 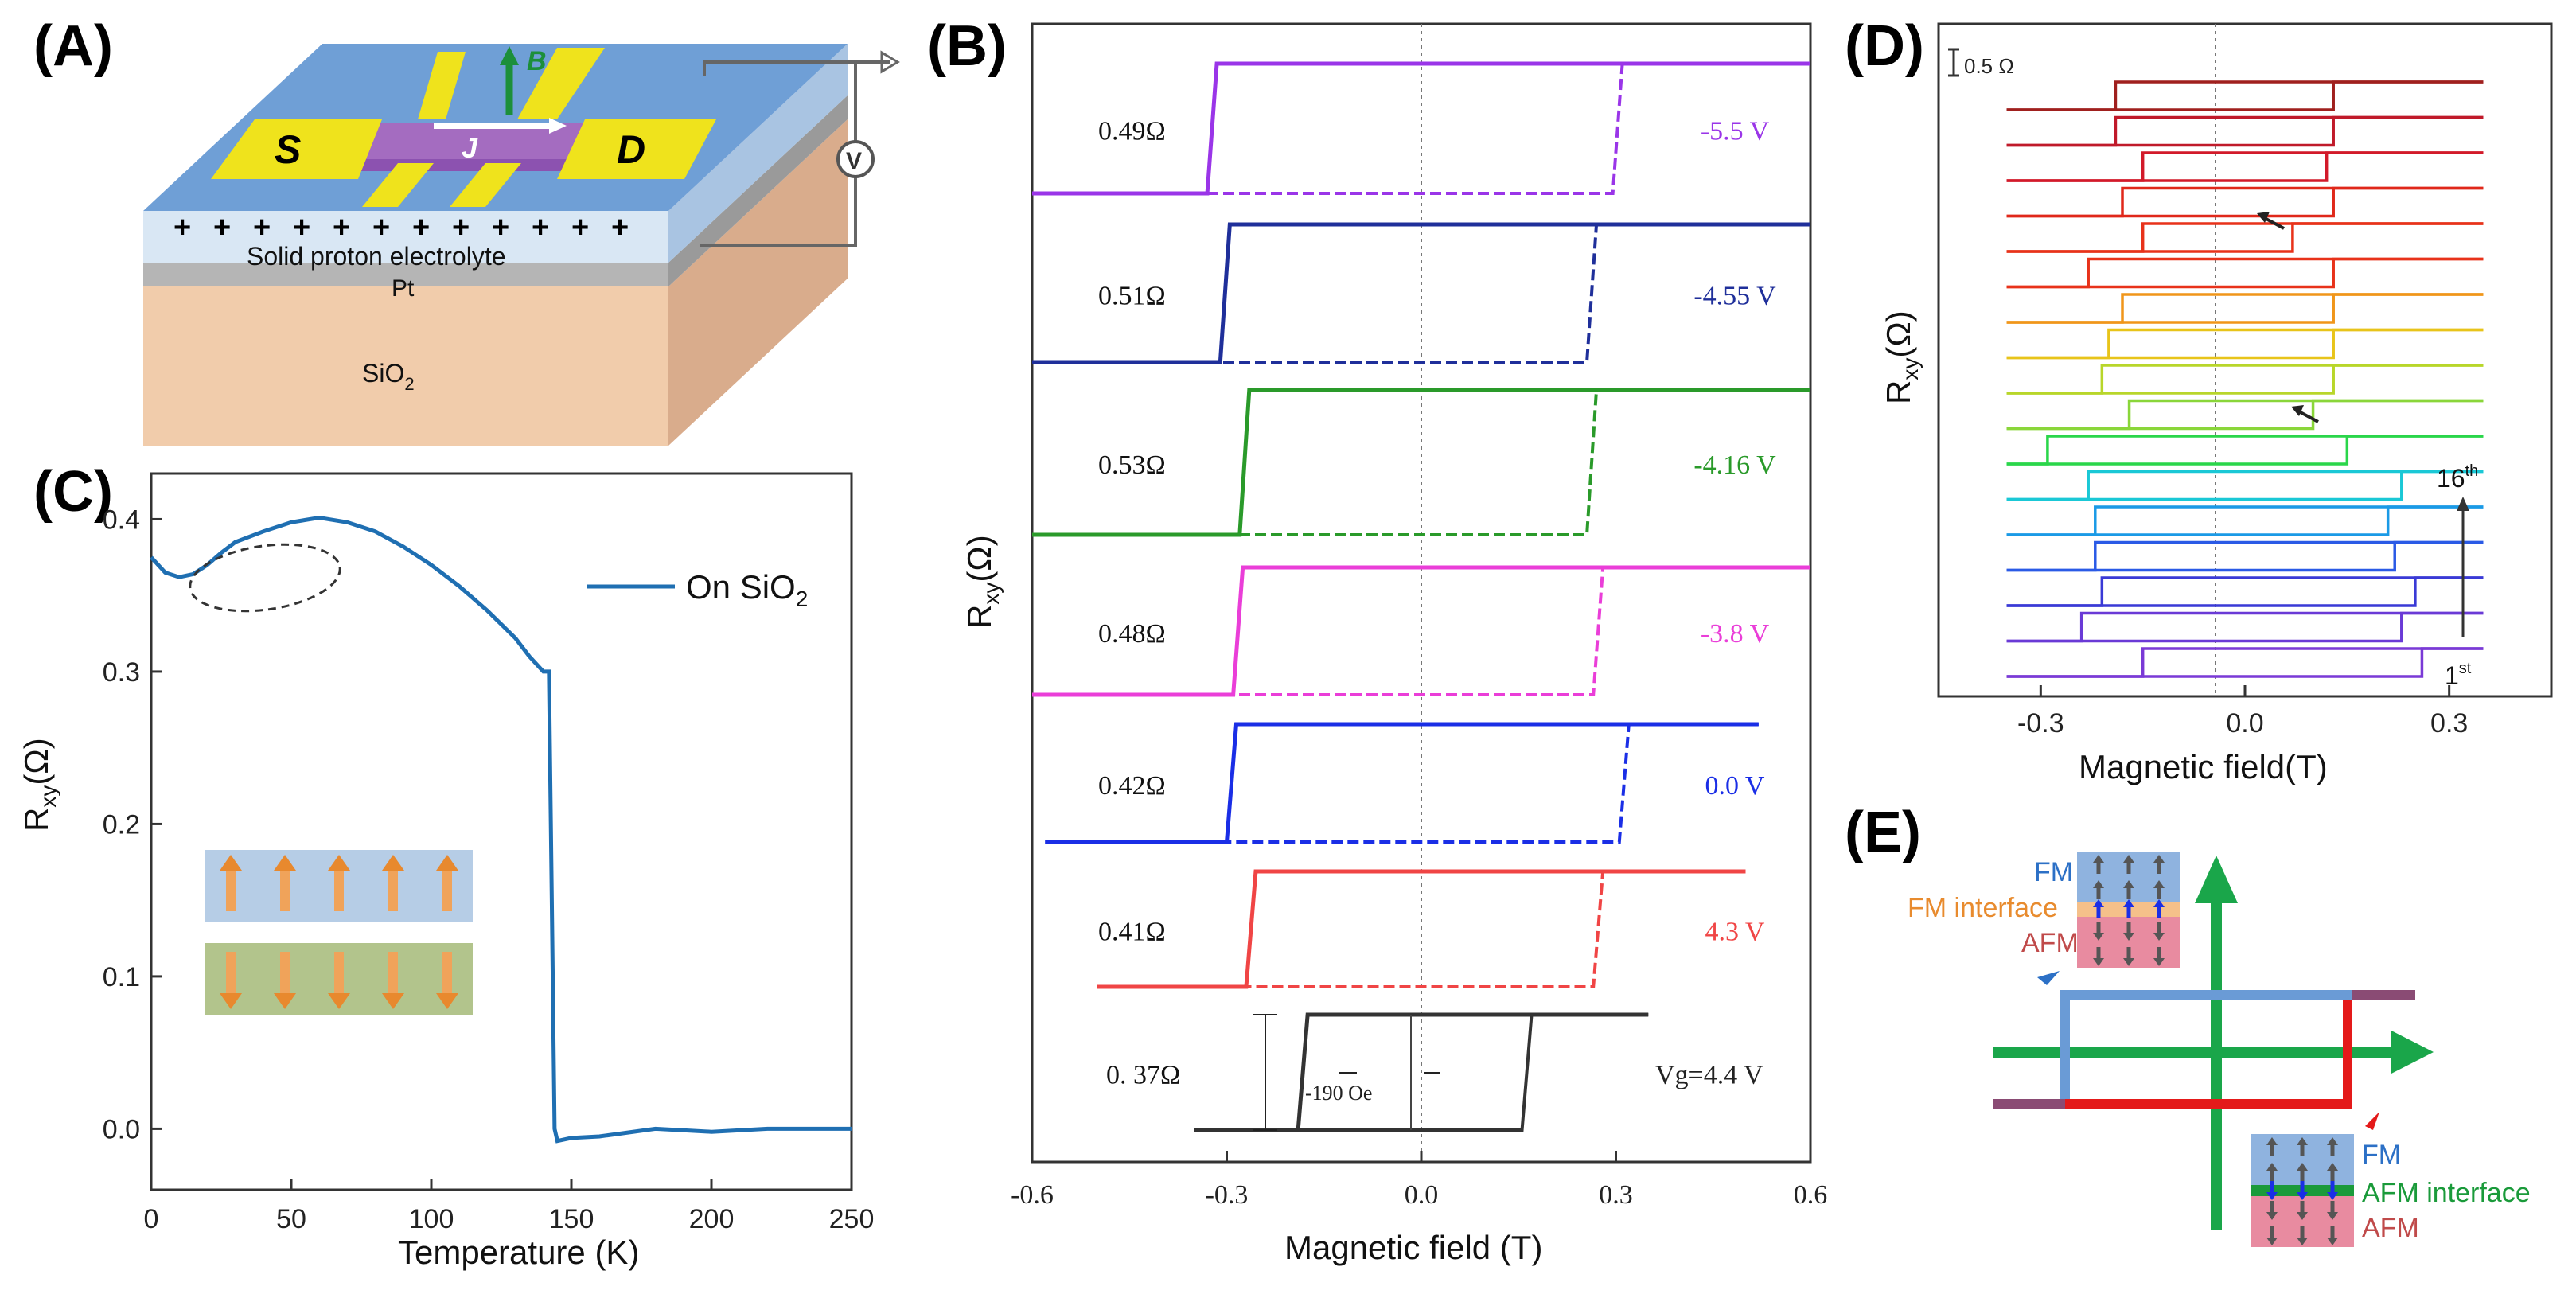 What do you see at coordinates (967, 46) in the screenshot?
I see `panel-b-label: (B)` at bounding box center [967, 46].